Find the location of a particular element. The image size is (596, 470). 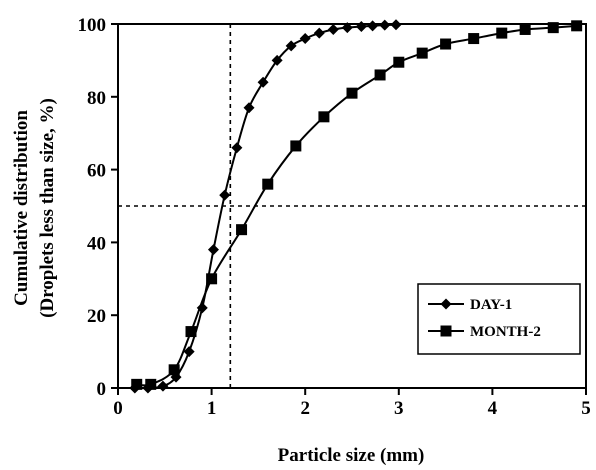

y-tick-label: 40 is located at coordinates (96, 243).